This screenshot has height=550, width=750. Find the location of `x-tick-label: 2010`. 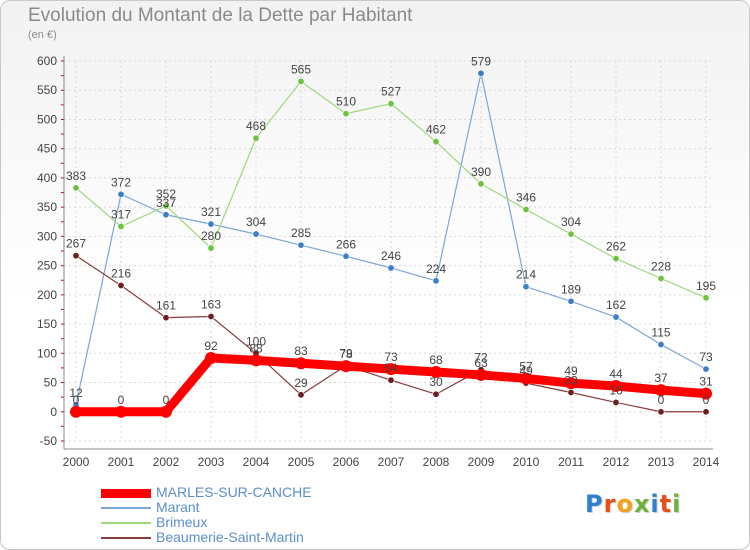

x-tick-label: 2010 is located at coordinates (526, 462).